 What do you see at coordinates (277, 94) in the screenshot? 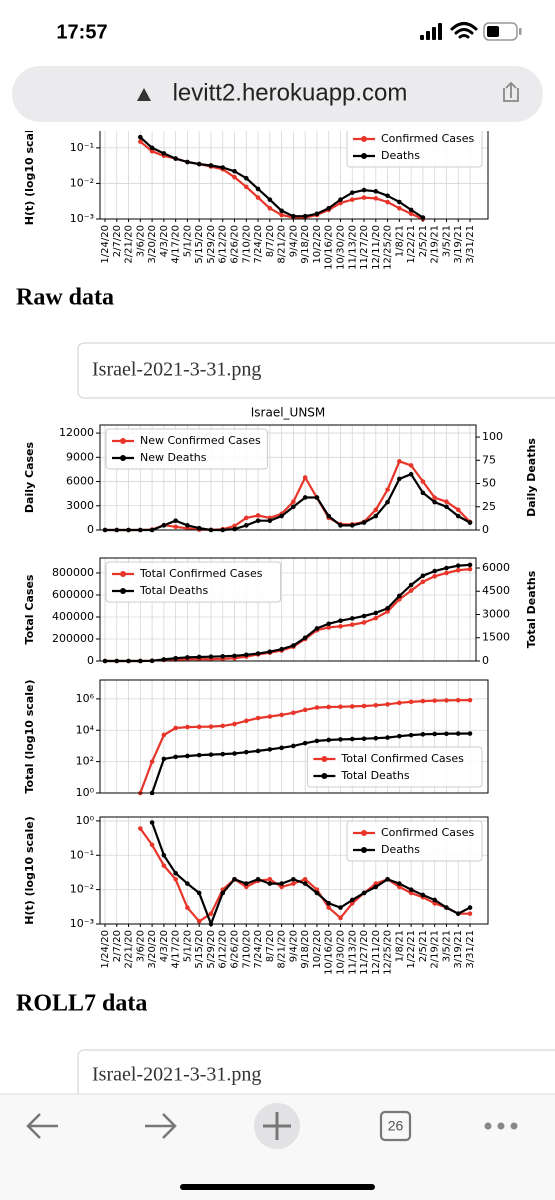
I see `url-bar` at bounding box center [277, 94].